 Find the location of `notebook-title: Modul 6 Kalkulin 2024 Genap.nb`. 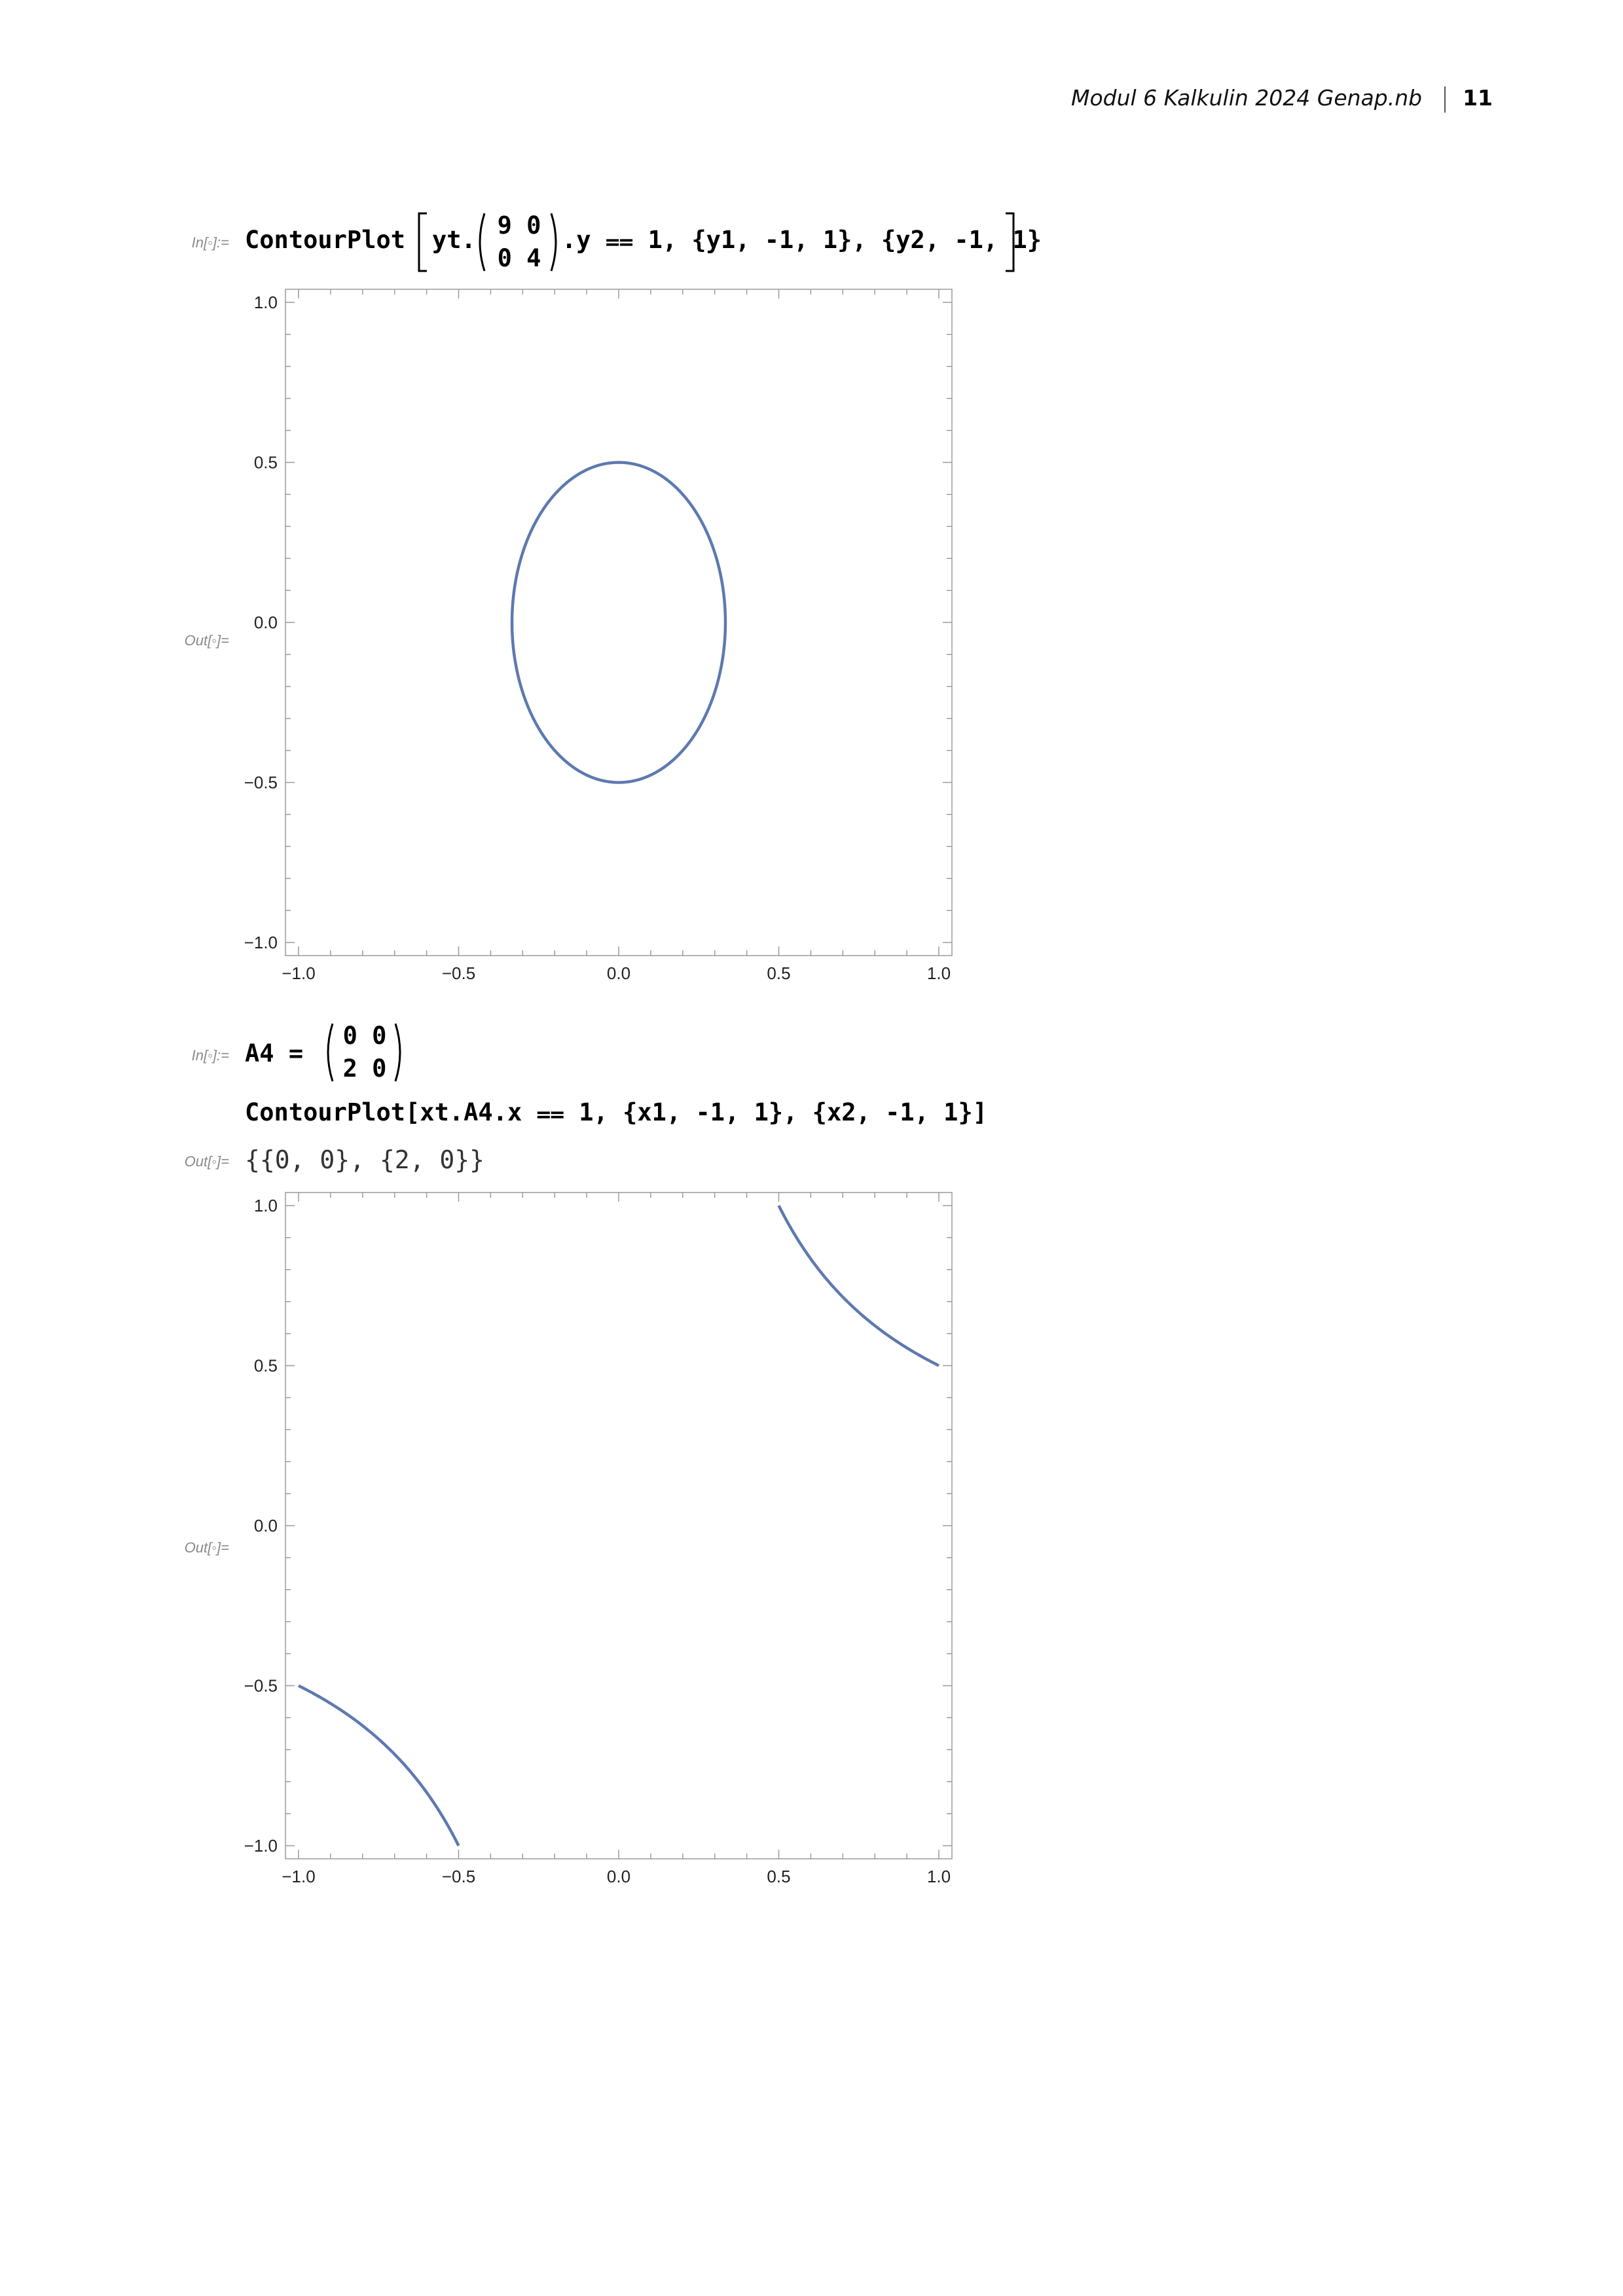

notebook-title: Modul 6 Kalkulin 2024 Genap.nb is located at coordinates (1246, 98).